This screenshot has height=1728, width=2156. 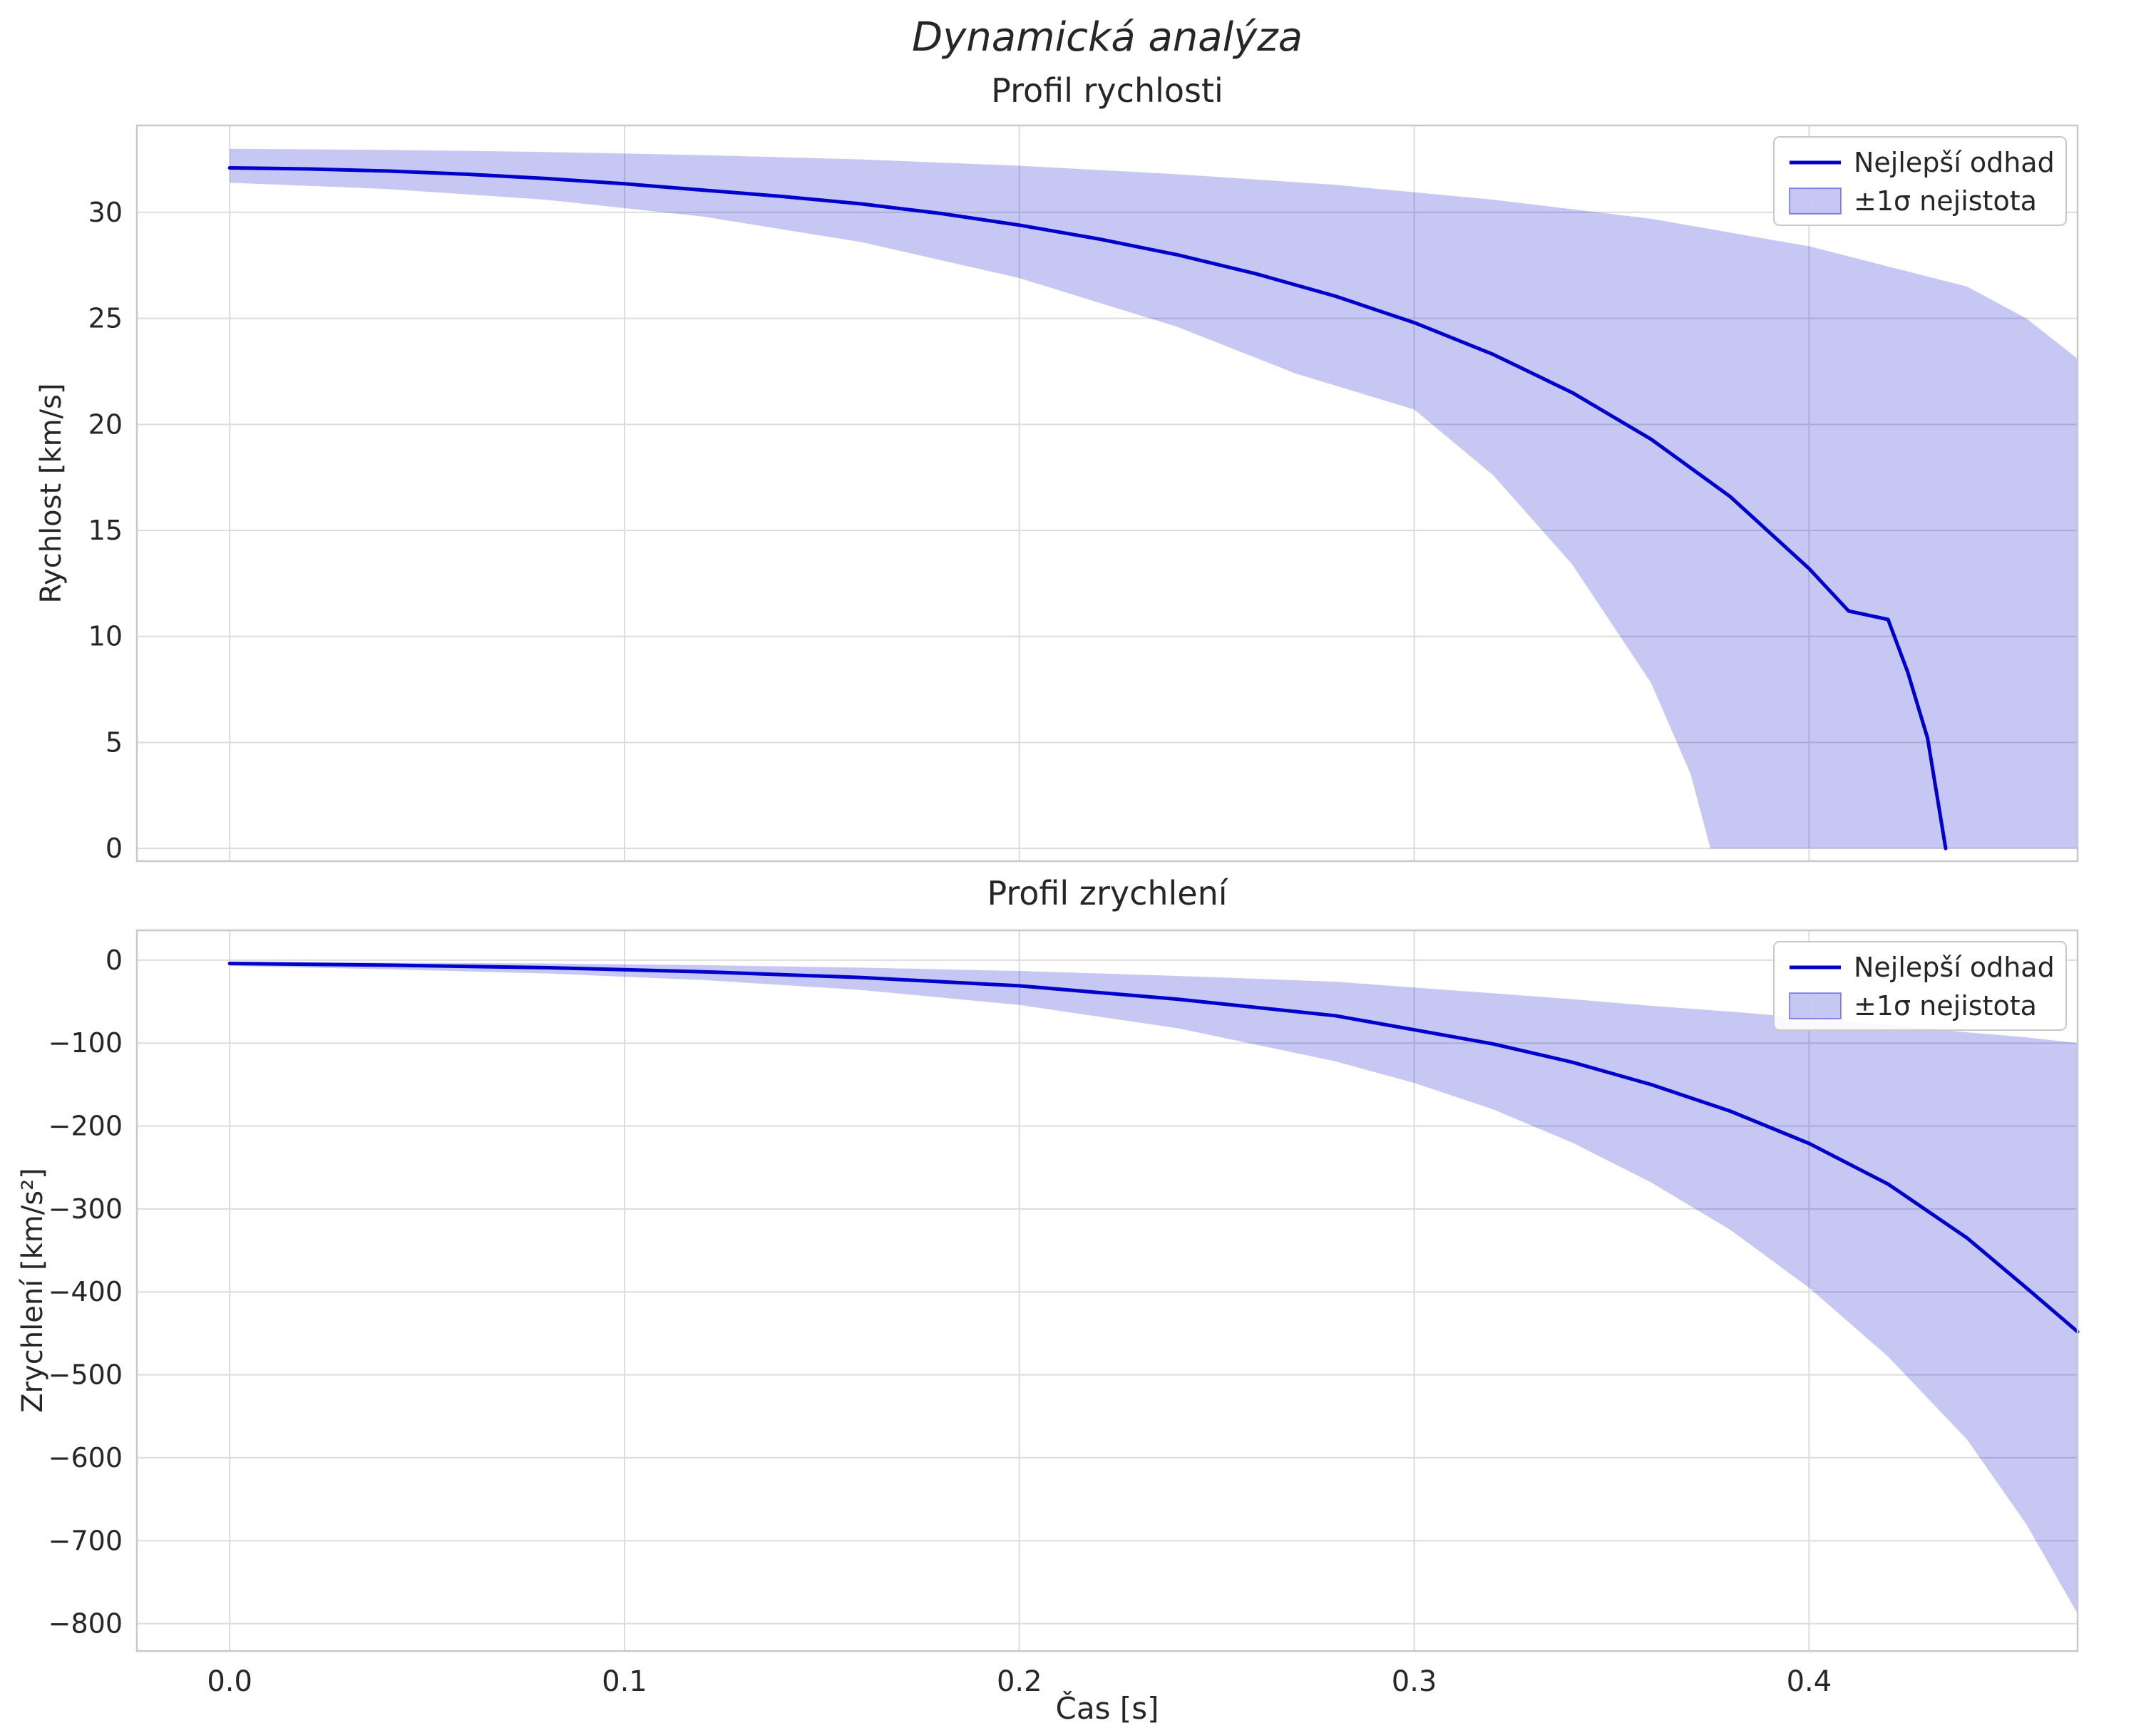 I want to click on svg-text: −700, so click(x=85, y=1540).